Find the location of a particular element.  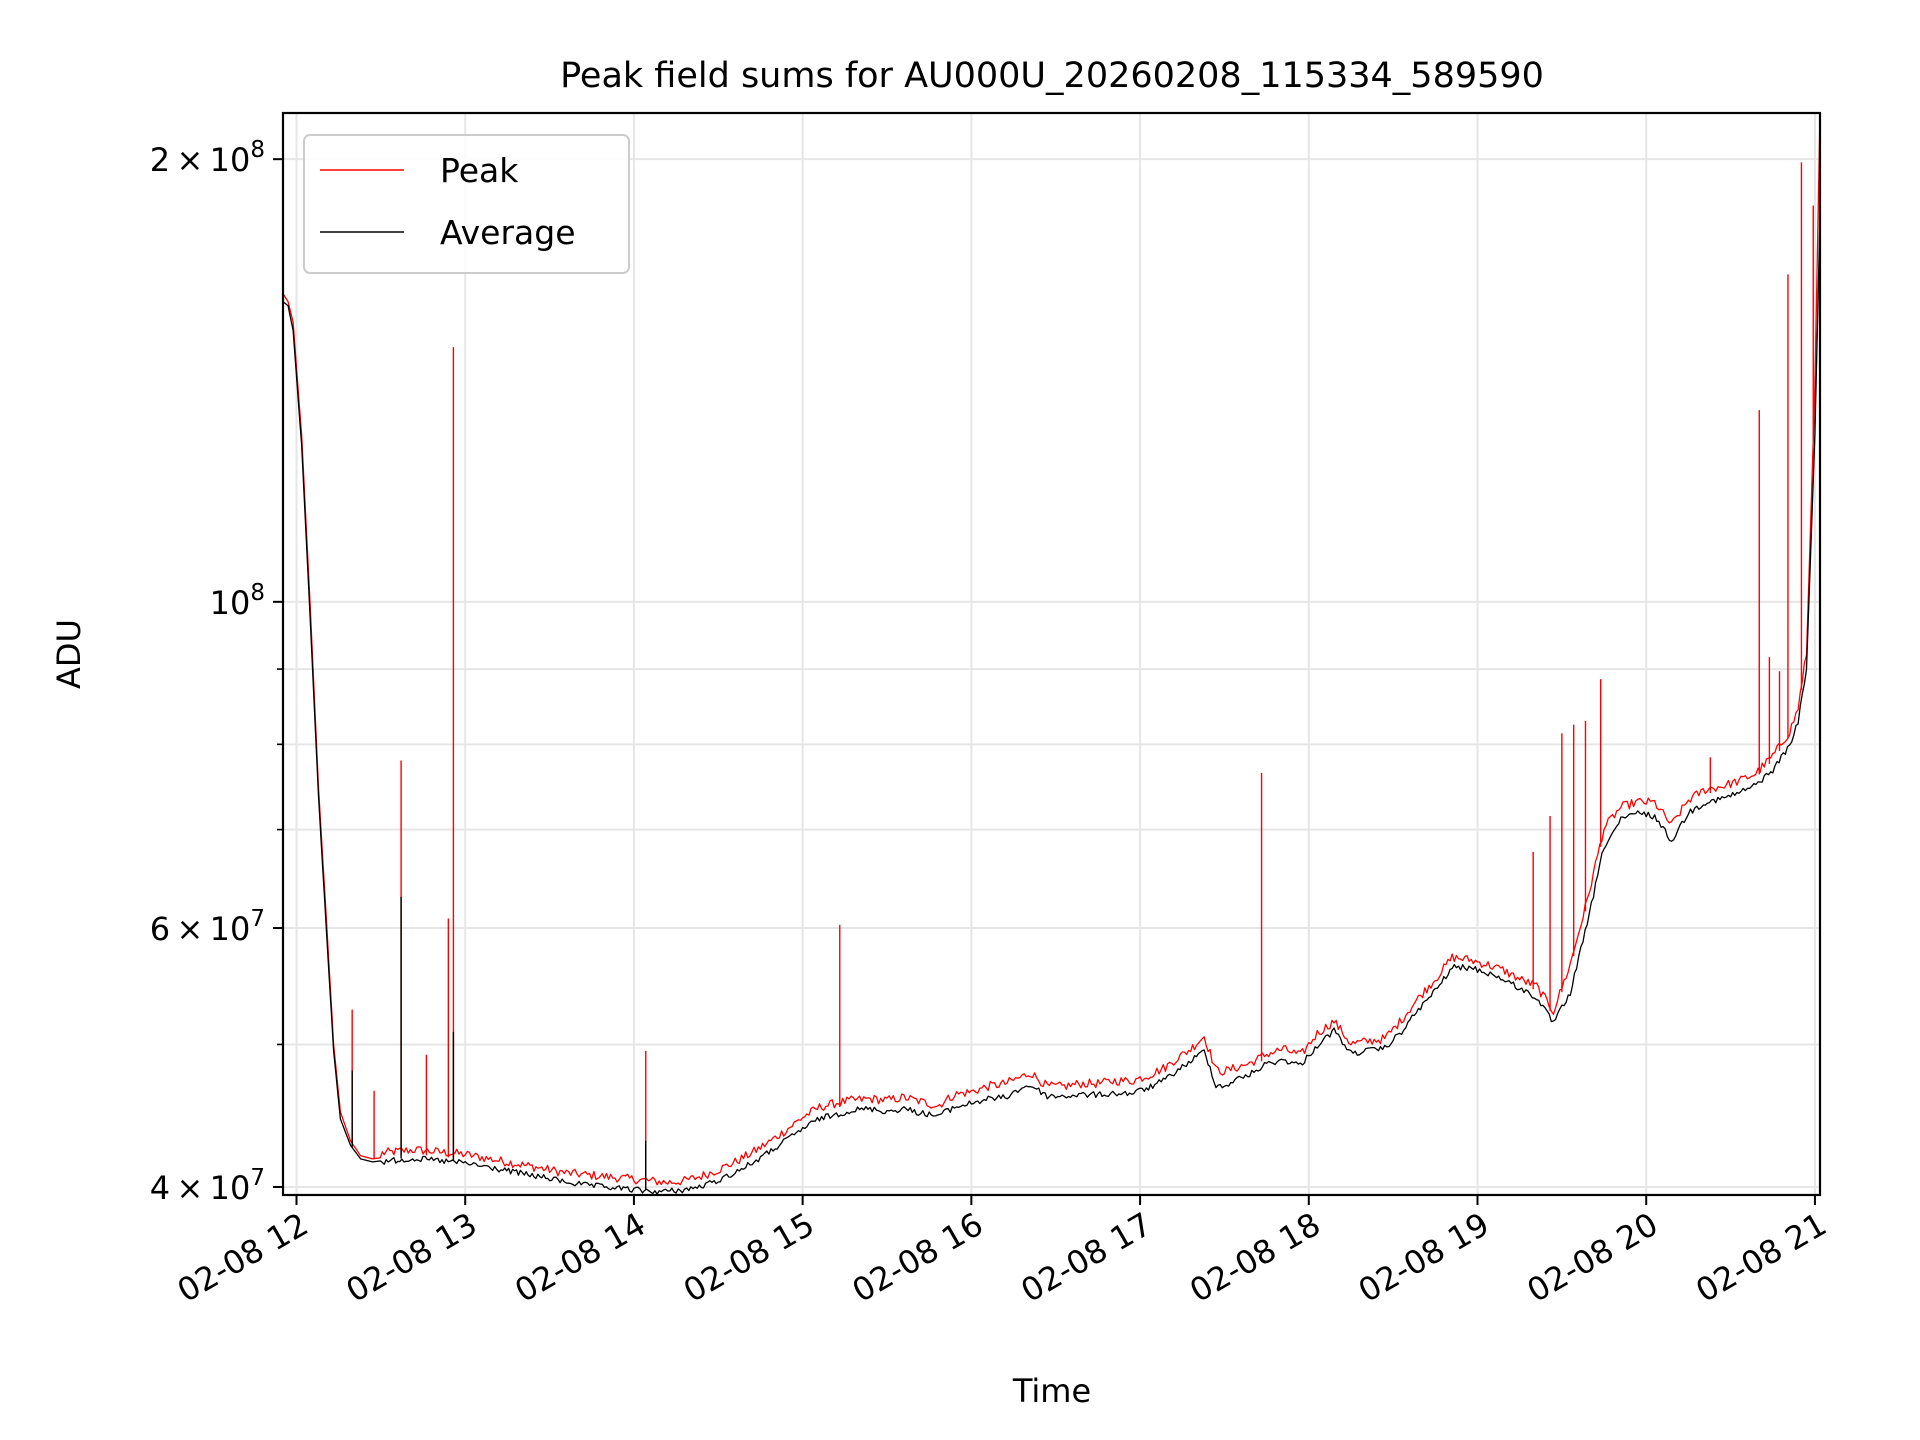

x-tick-label: 02-08 20 is located at coordinates (1593, 1257).